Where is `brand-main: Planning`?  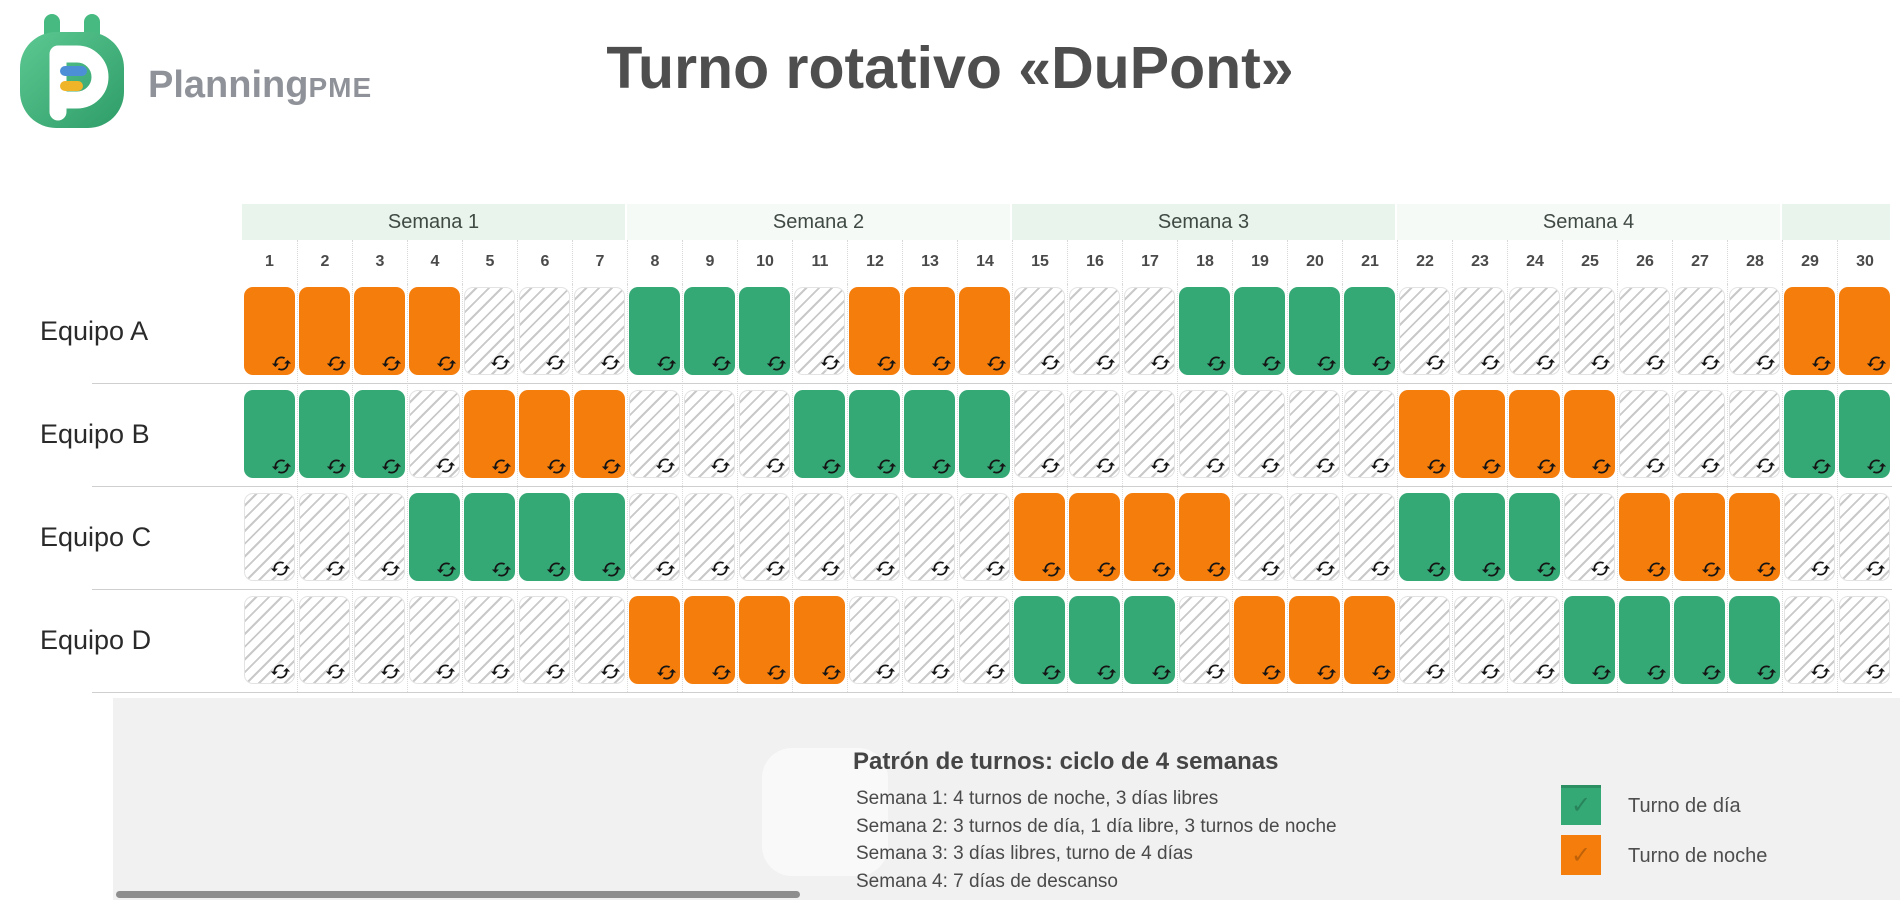 brand-main: Planning is located at coordinates (228, 85).